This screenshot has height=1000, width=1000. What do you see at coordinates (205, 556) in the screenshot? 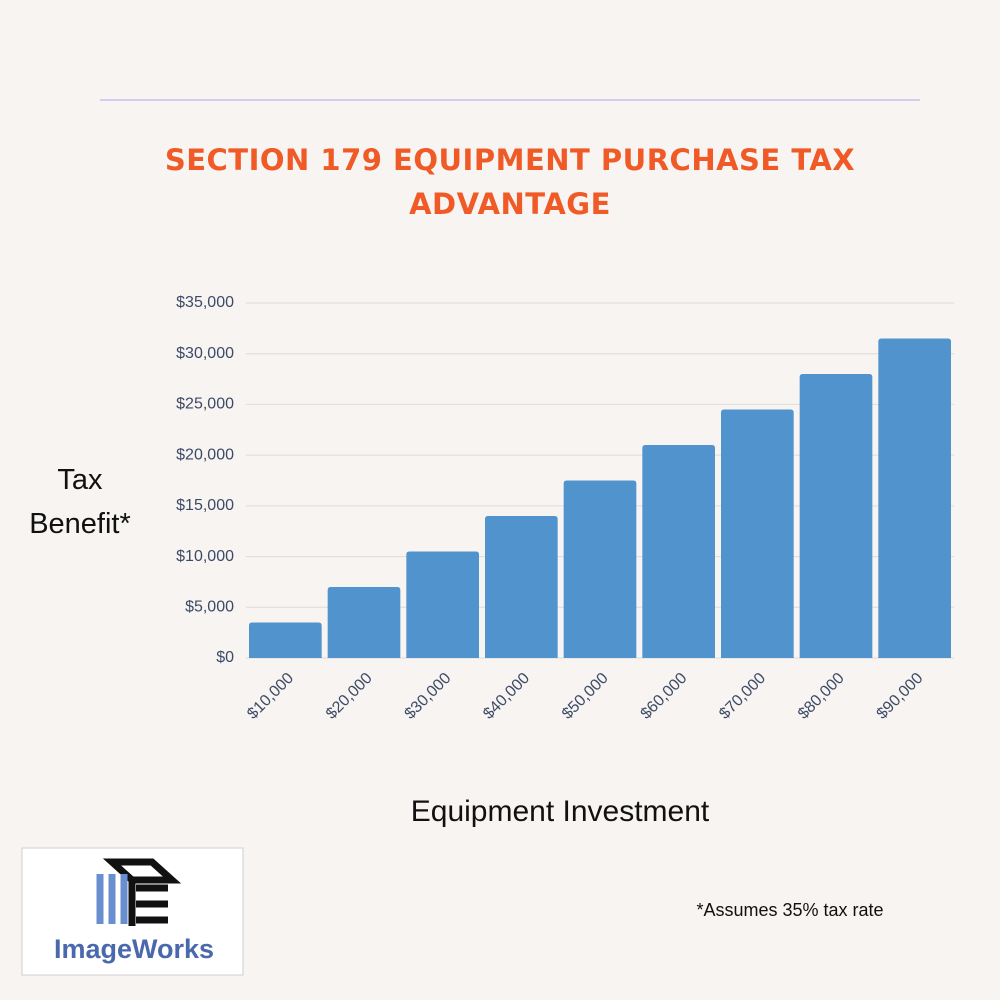
I see `y-tick-label: $10,000` at bounding box center [205, 556].